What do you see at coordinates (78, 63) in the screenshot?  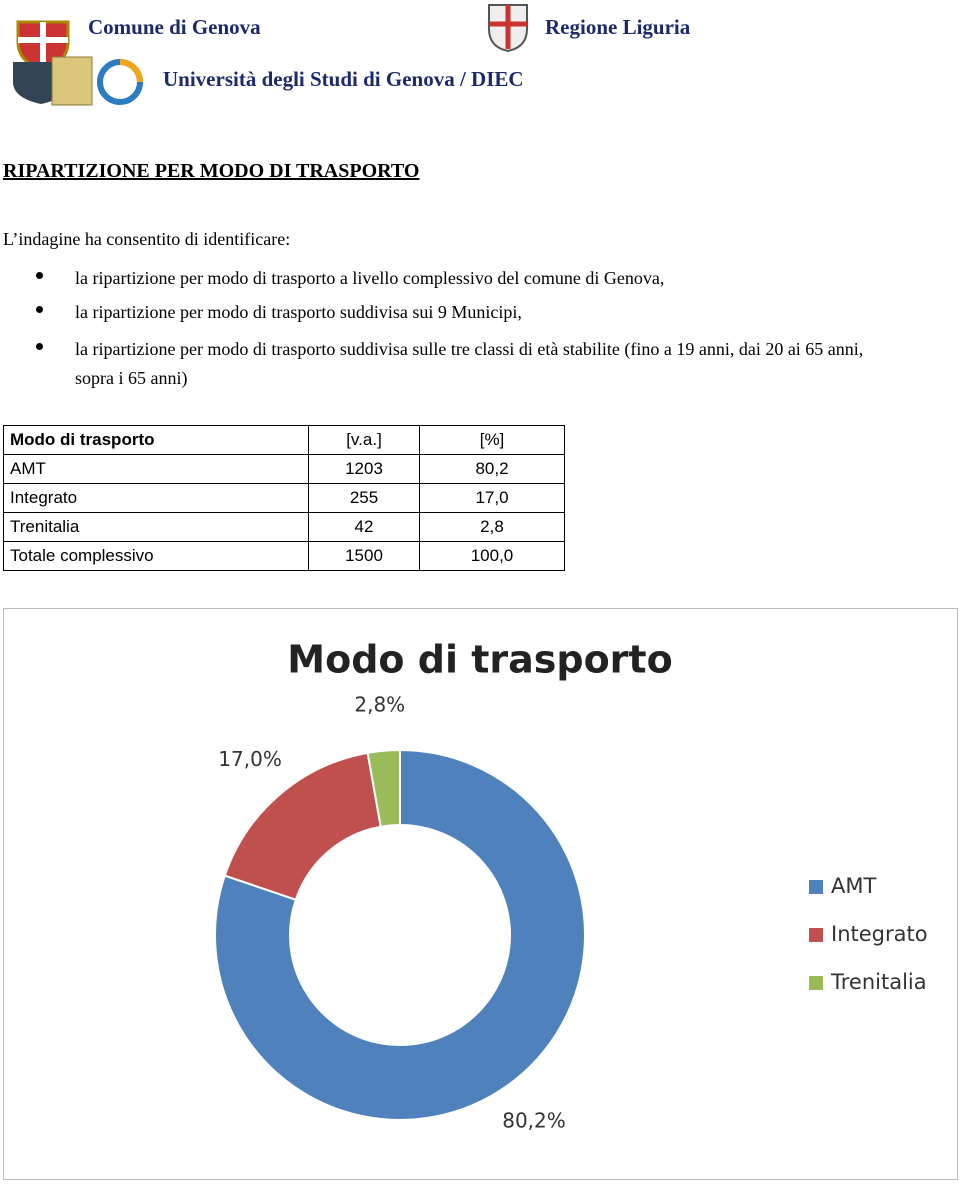 I see `logos-left` at bounding box center [78, 63].